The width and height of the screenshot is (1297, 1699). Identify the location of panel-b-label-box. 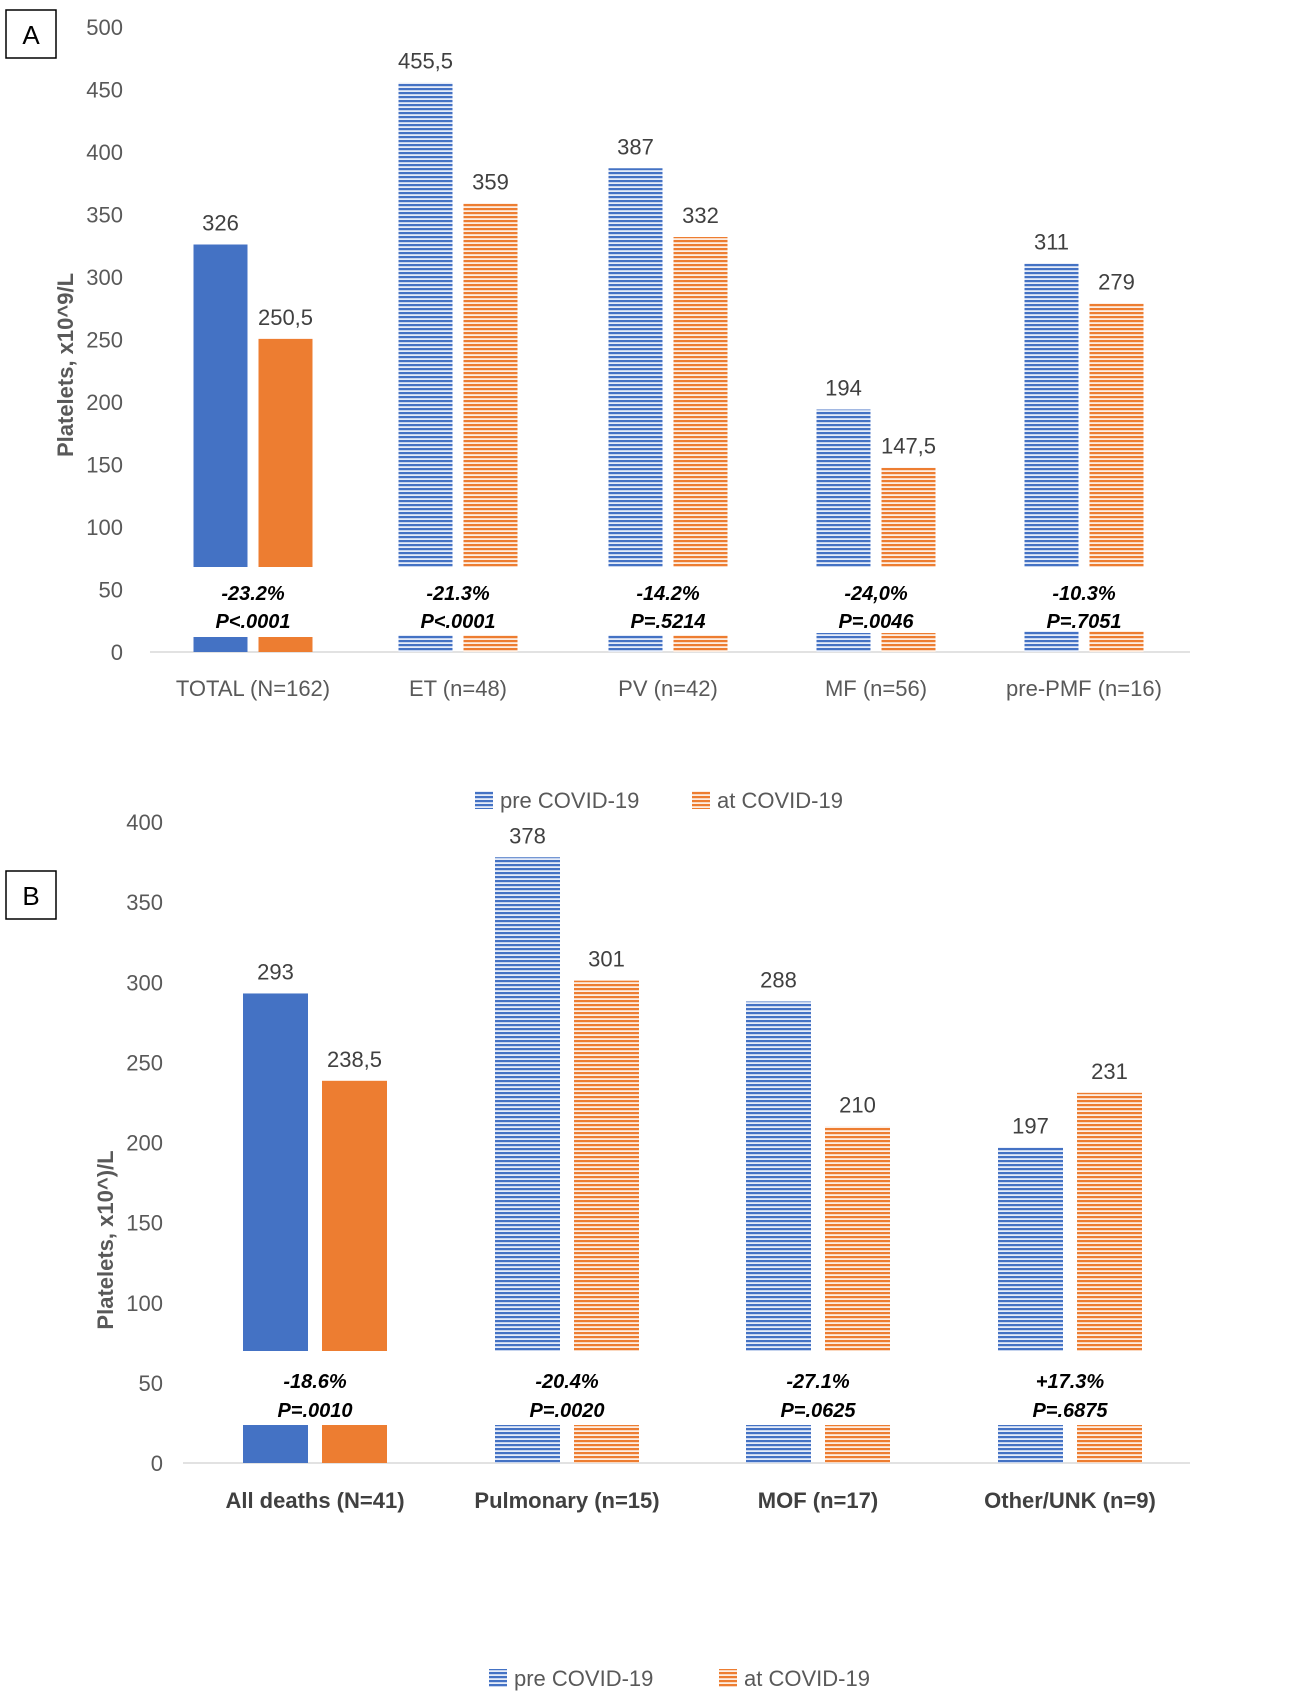
(31, 895).